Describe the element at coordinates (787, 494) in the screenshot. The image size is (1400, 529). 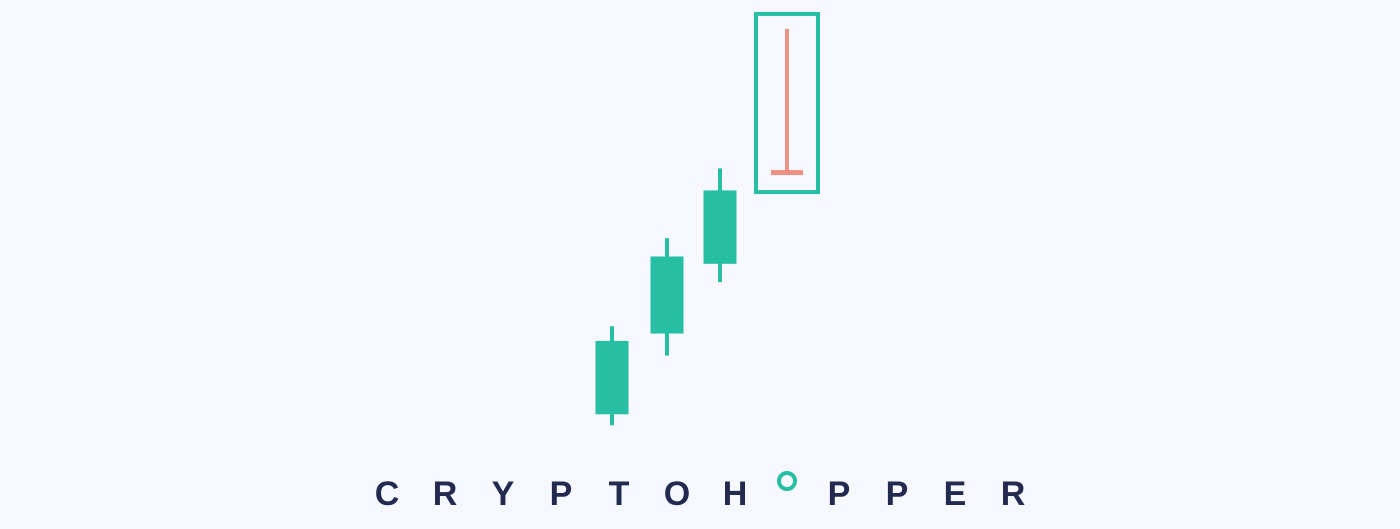
I see `ring-icon` at that location.